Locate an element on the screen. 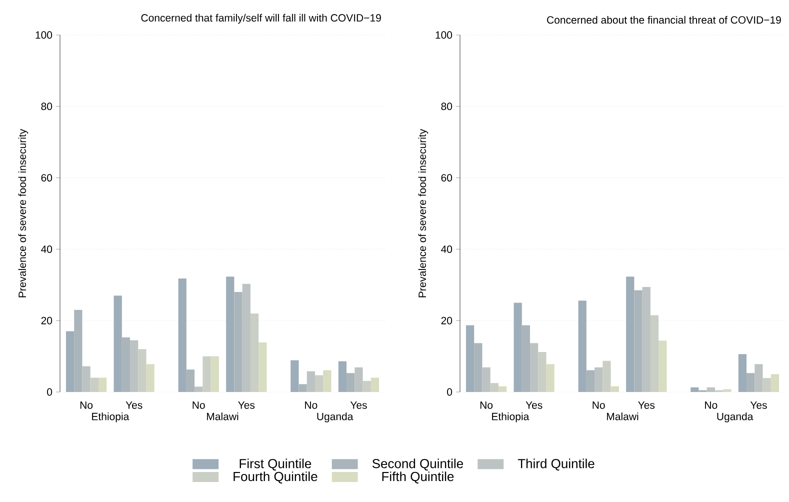 This screenshot has width=789, height=502. chart-title: Concerned about the financial threat of COVID−19 is located at coordinates (664, 20).